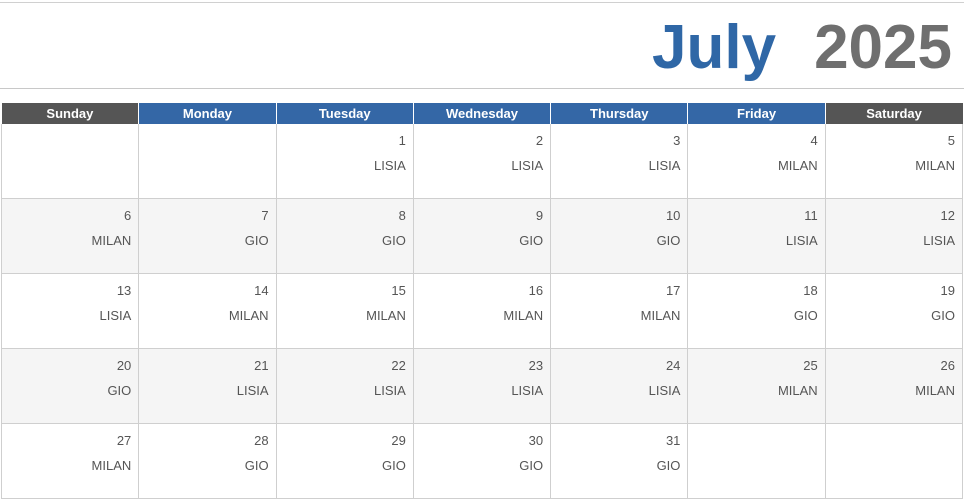 The height and width of the screenshot is (500, 966). Describe the element at coordinates (344, 236) in the screenshot. I see `day-cell: 8 GIO` at that location.